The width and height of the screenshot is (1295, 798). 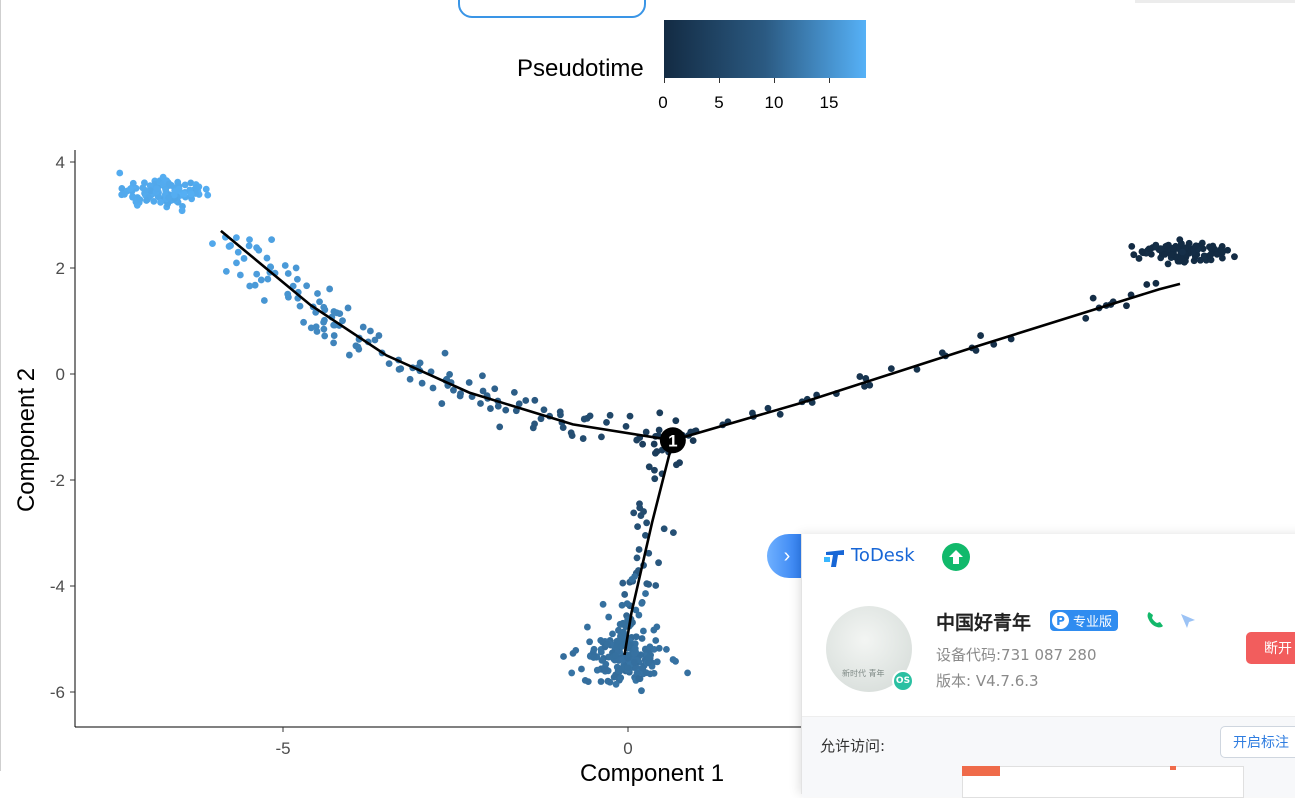 What do you see at coordinates (1188, 621) in the screenshot?
I see `remote-control-icon` at bounding box center [1188, 621].